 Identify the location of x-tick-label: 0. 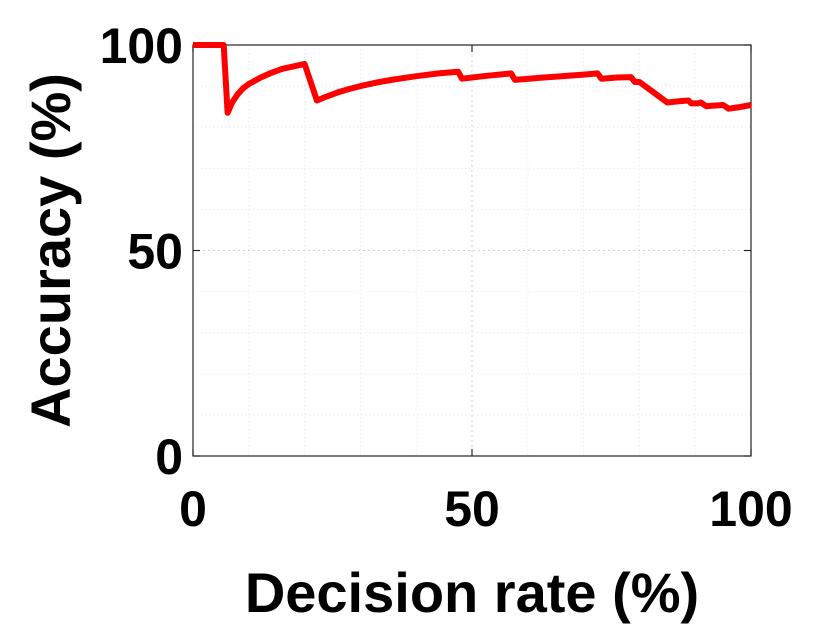
(193, 509).